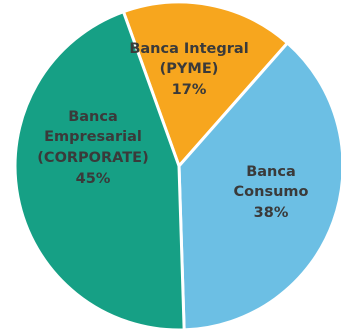 The image size is (341, 329). What do you see at coordinates (189, 90) in the screenshot?
I see `slice-value-label: 17%` at bounding box center [189, 90].